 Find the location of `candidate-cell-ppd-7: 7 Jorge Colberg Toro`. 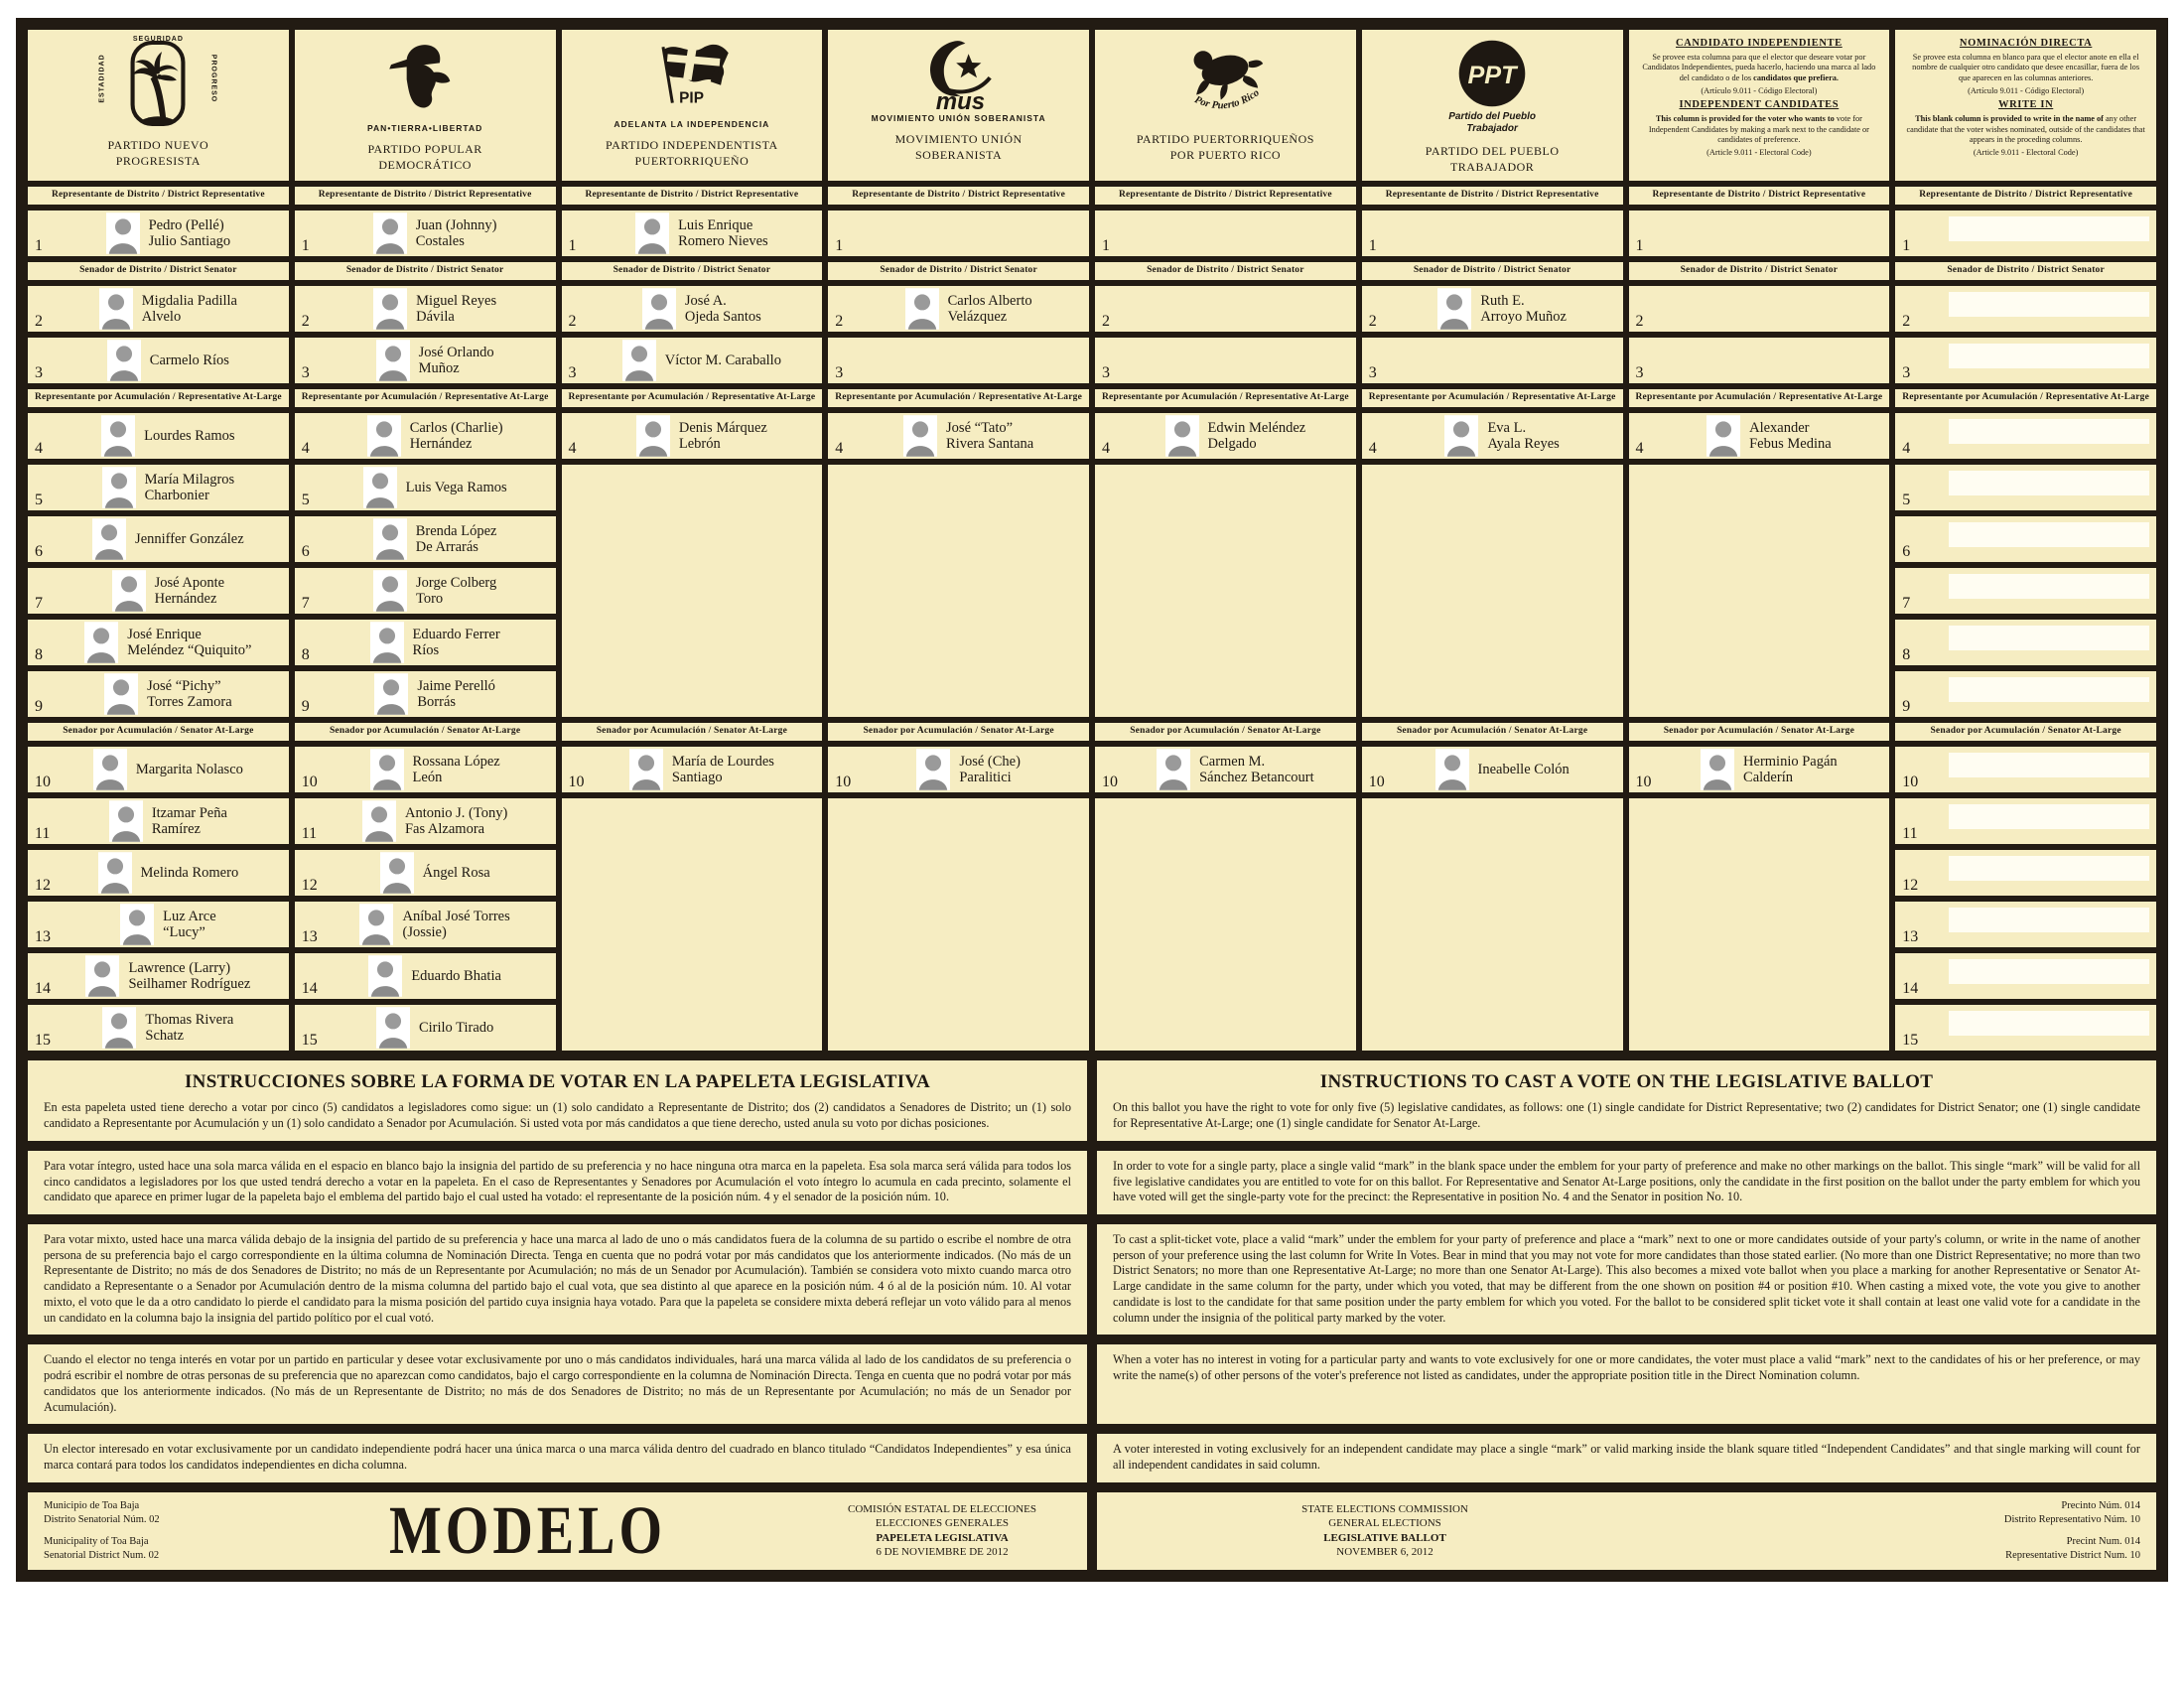

candidate-cell-ppd-7: 7 Jorge Colberg Toro is located at coordinates (425, 591).